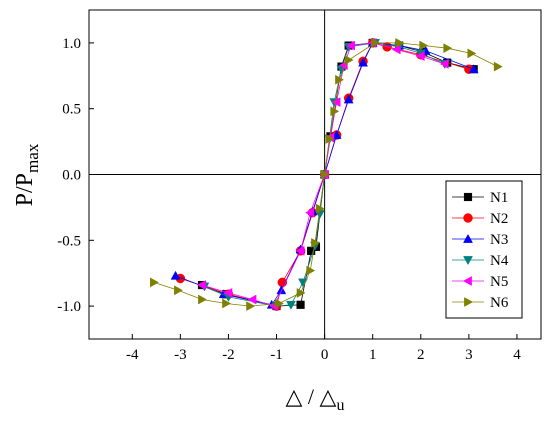  Describe the element at coordinates (480, 303) in the screenshot. I see `legend-item-N6: N6` at that location.